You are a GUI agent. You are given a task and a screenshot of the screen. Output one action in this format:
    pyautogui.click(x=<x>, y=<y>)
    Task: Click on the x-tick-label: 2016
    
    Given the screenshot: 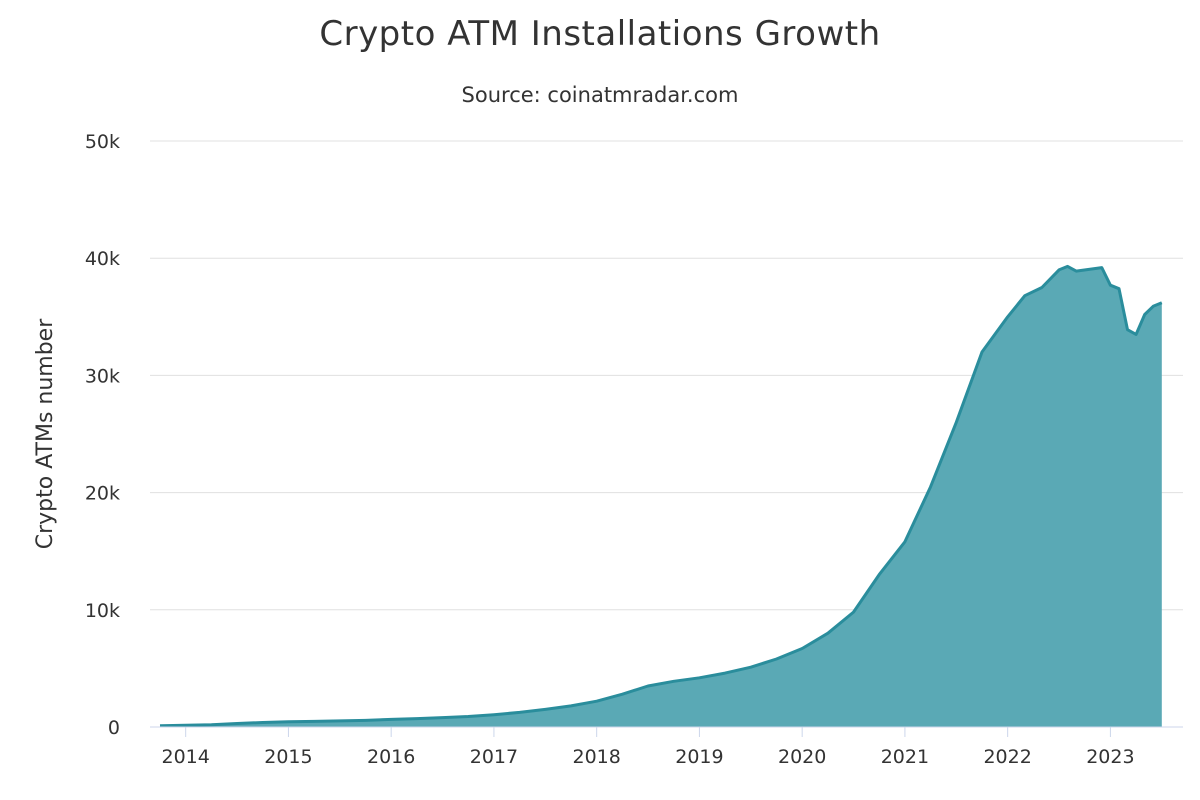 What is the action you would take?
    pyautogui.click(x=391, y=757)
    